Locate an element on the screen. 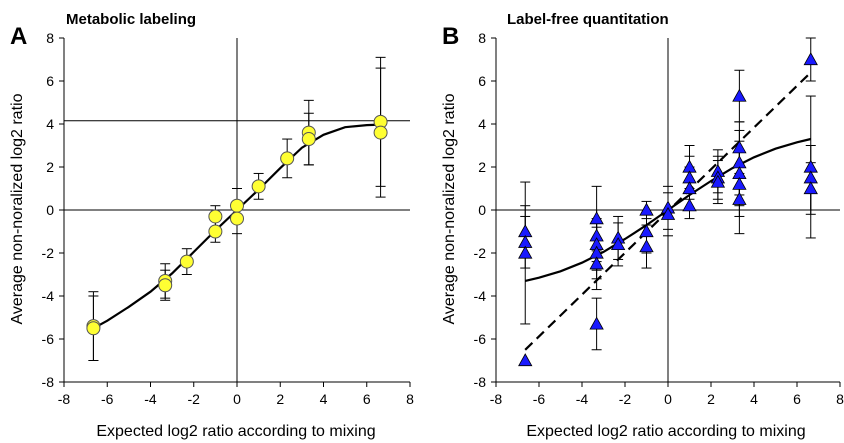 The height and width of the screenshot is (443, 844). panel-letter: B is located at coordinates (450, 36).